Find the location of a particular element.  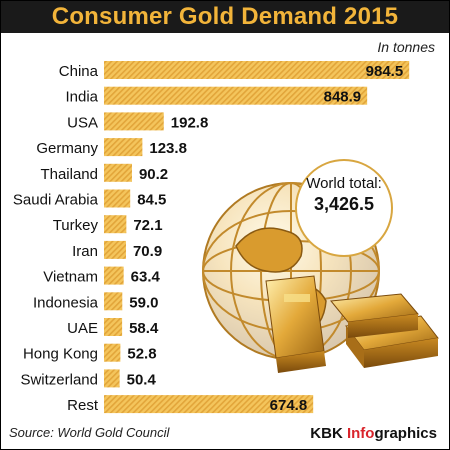

category-label: Vietnam is located at coordinates (70, 277).